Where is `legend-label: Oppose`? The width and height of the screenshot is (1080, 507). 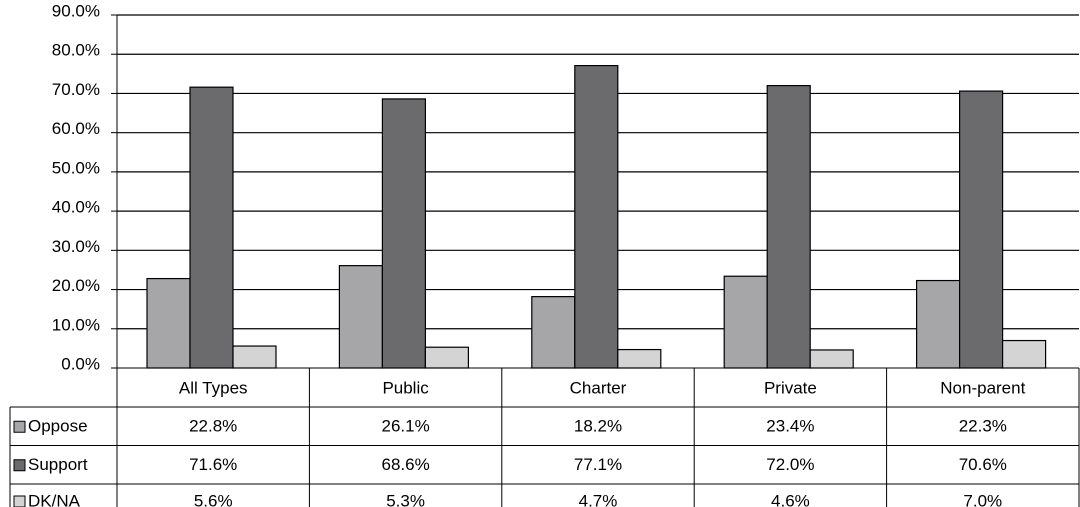
legend-label: Oppose is located at coordinates (58, 426).